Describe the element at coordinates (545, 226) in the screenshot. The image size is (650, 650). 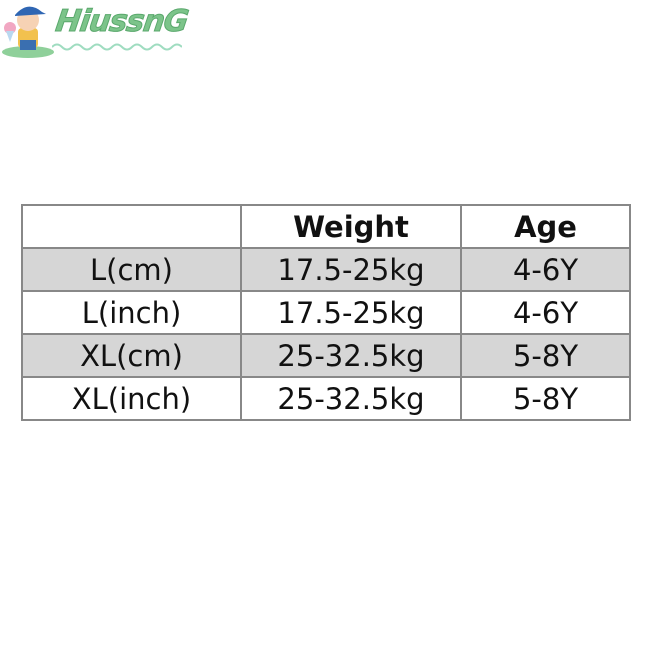
I see `header-age: Age` at that location.